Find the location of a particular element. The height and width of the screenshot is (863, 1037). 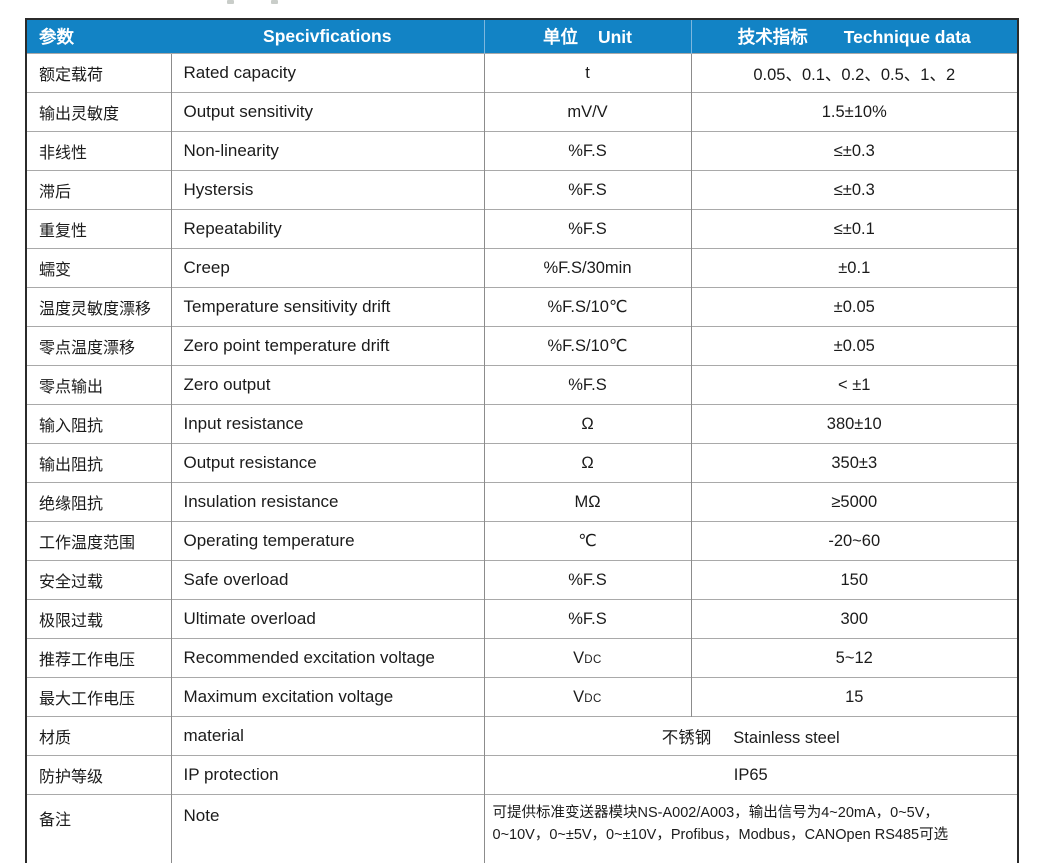

header-technique-data: 技术指标 Technique data is located at coordinates (854, 36).